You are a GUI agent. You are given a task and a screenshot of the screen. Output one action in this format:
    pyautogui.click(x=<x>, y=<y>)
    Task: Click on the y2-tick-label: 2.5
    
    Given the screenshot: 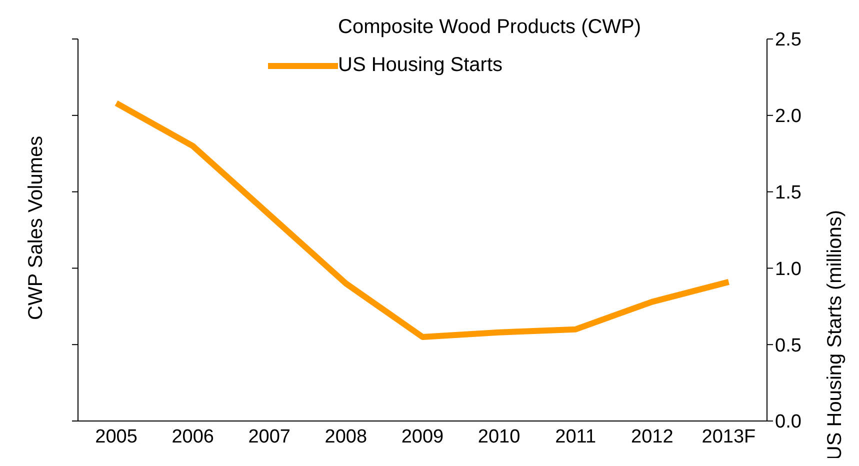 What is the action you would take?
    pyautogui.click(x=788, y=40)
    